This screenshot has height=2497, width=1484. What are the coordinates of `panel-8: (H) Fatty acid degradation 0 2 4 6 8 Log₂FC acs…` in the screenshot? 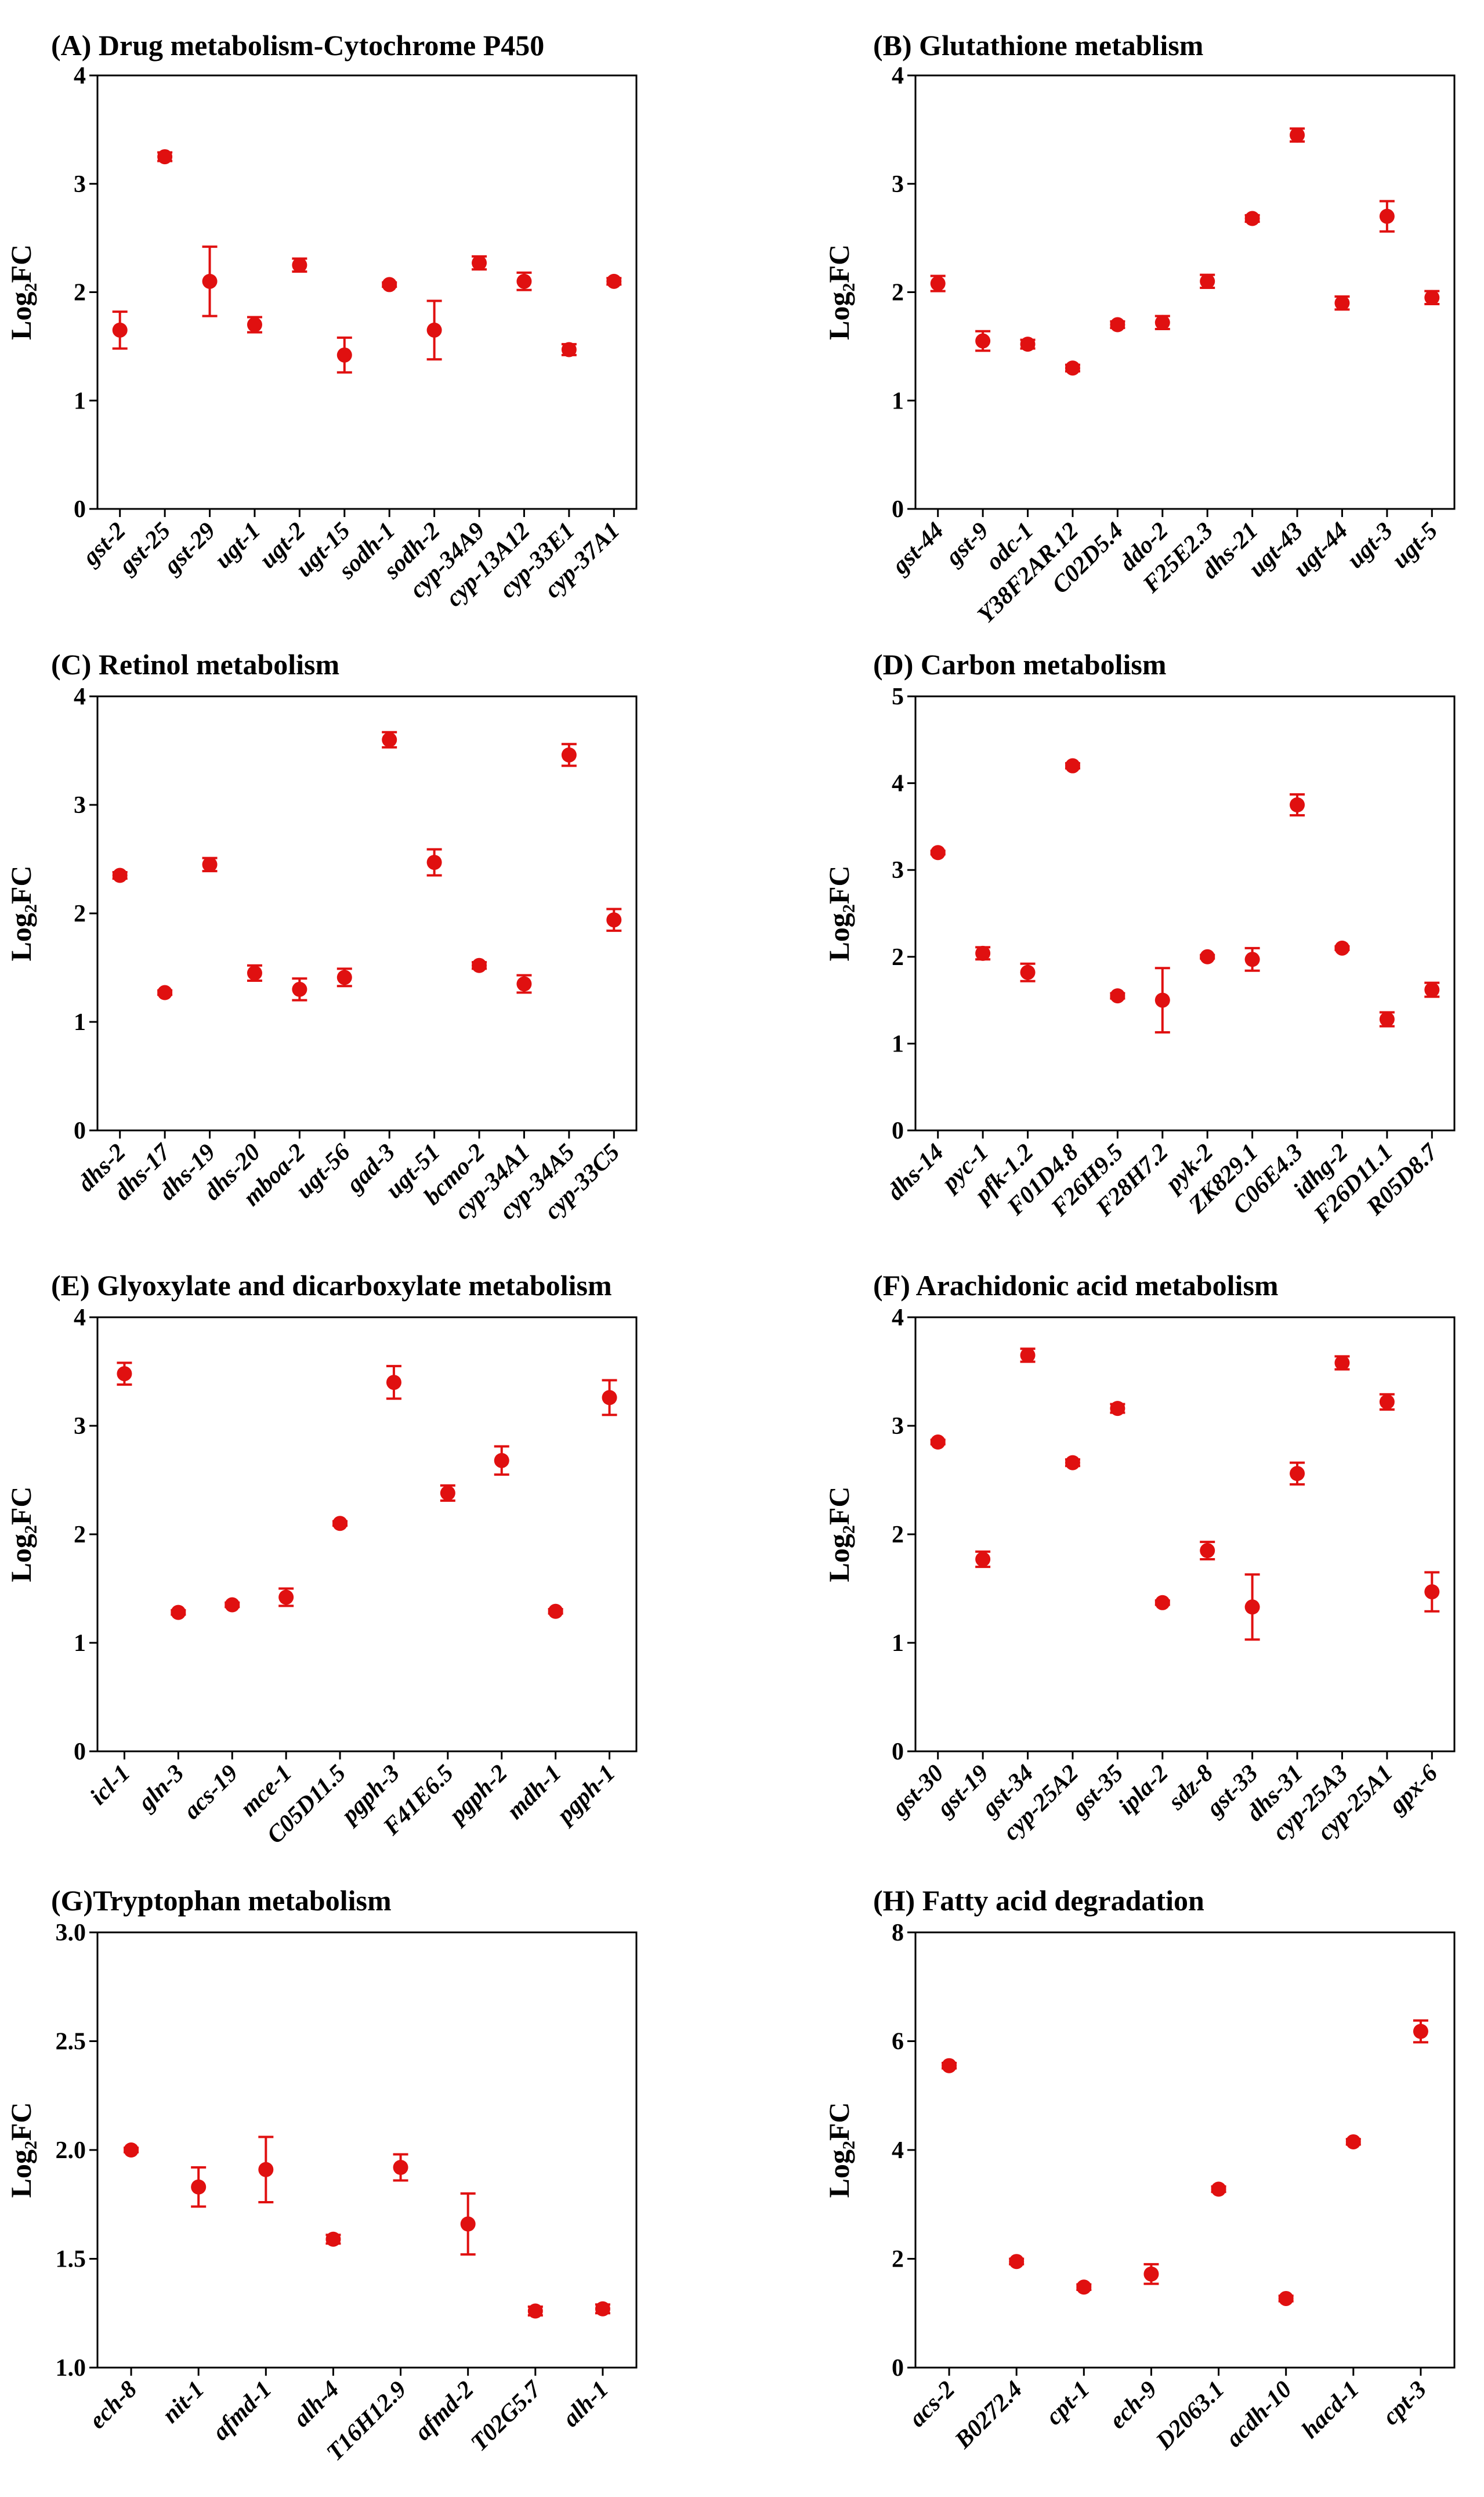 It's located at (1139, 2169).